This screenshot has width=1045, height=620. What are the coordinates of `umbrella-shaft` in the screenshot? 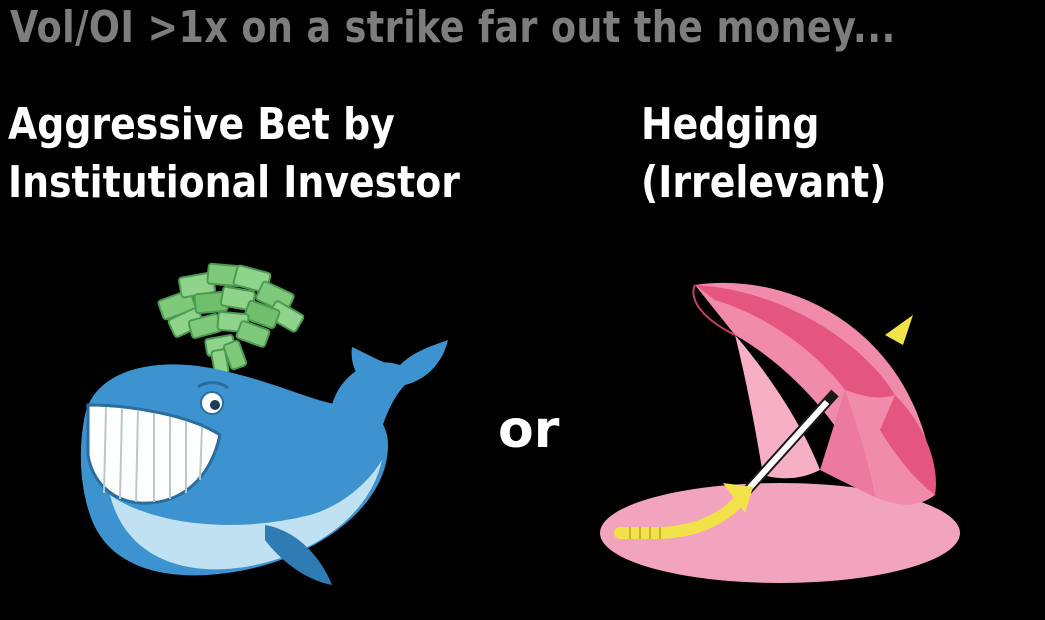 It's located at (786, 447).